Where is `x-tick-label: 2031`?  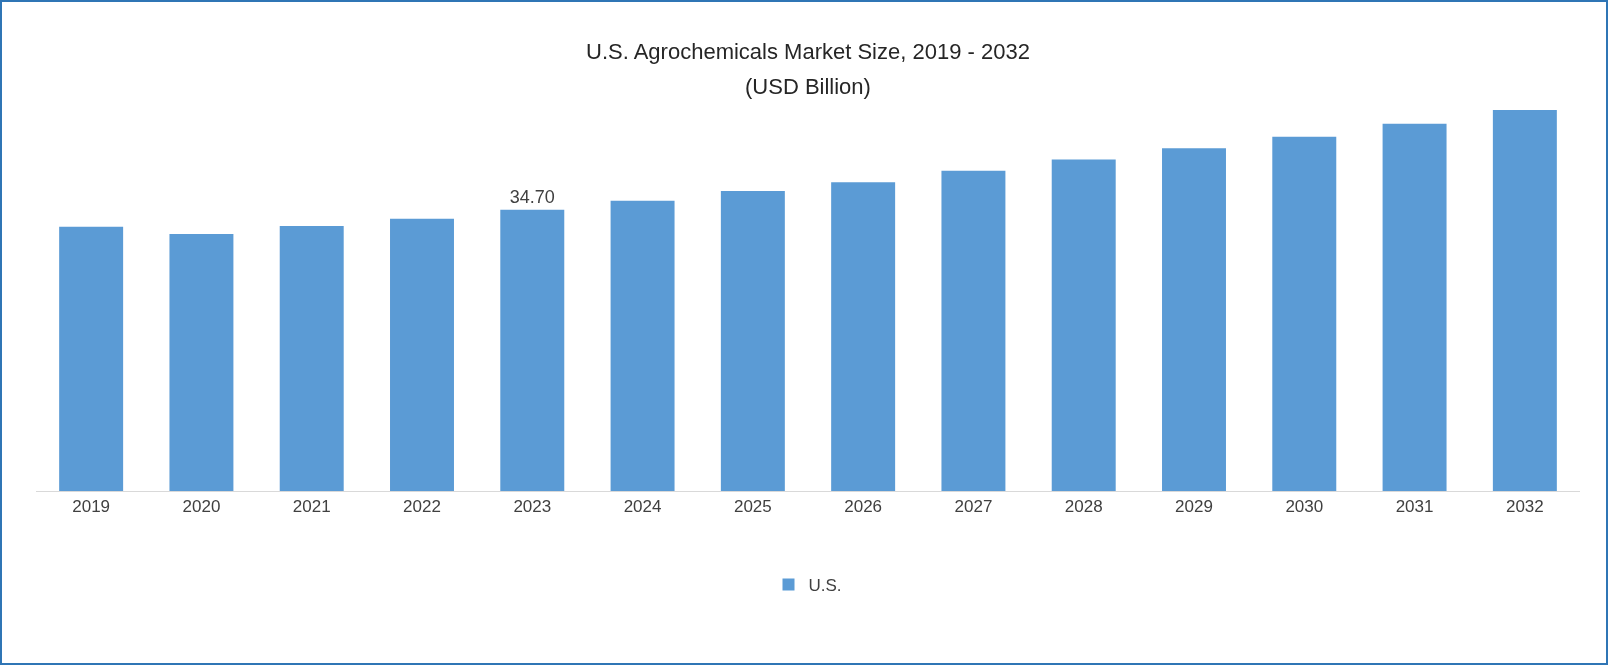 x-tick-label: 2031 is located at coordinates (1414, 507).